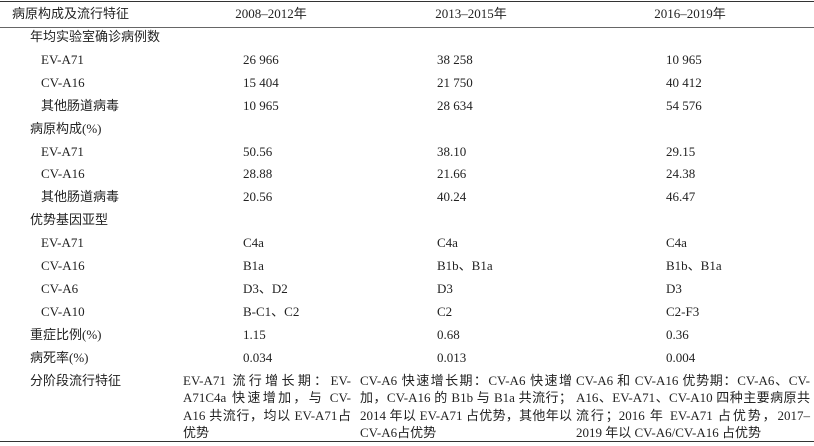  What do you see at coordinates (258, 174) in the screenshot?
I see `cell: 28.88` at bounding box center [258, 174].